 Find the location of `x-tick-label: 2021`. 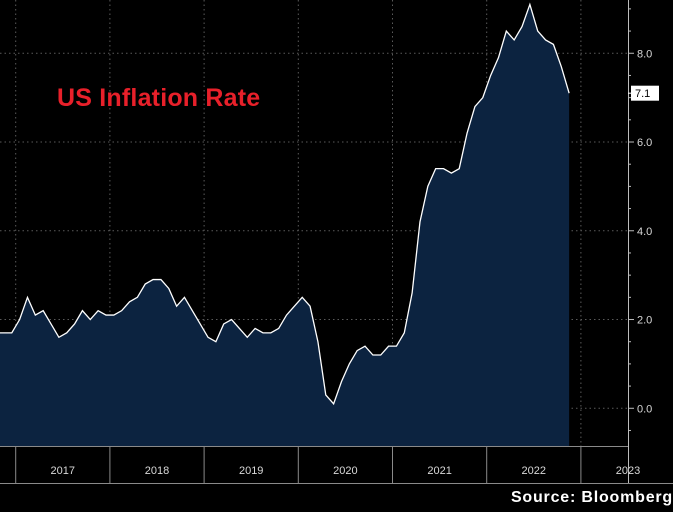

x-tick-label: 2021 is located at coordinates (439, 471).